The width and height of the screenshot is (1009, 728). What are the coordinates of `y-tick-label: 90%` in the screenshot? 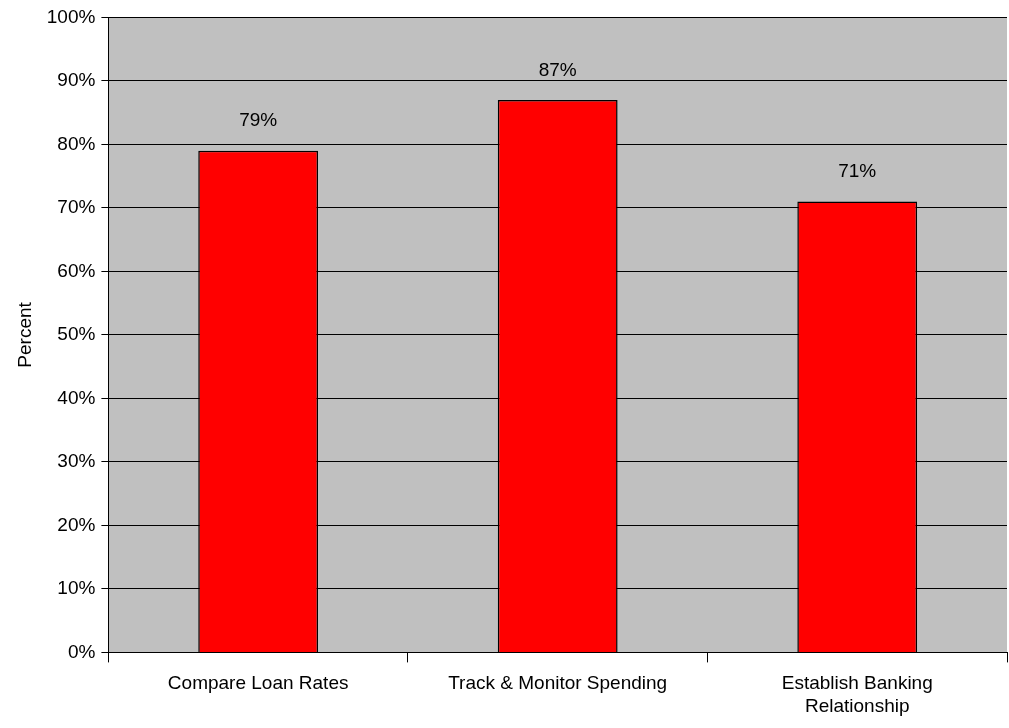 It's located at (76, 80).